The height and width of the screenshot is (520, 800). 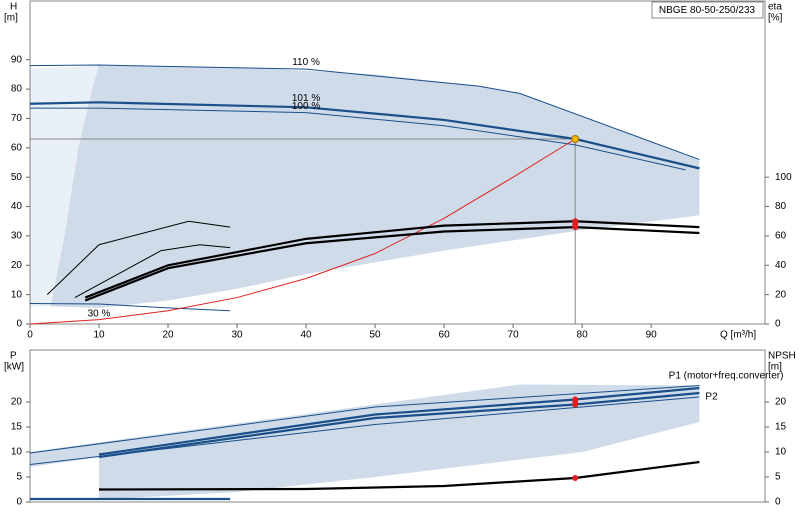 I want to click on y-axis-unit: [m], so click(x=11, y=18).